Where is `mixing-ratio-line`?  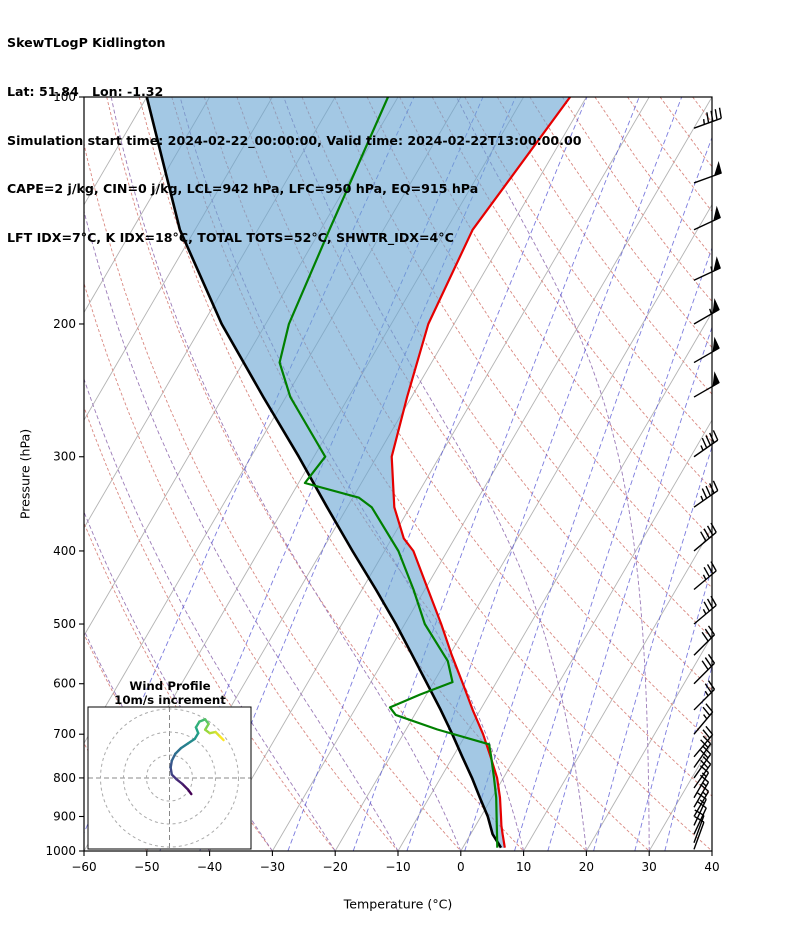 mixing-ratio-line is located at coordinates (673, 708).